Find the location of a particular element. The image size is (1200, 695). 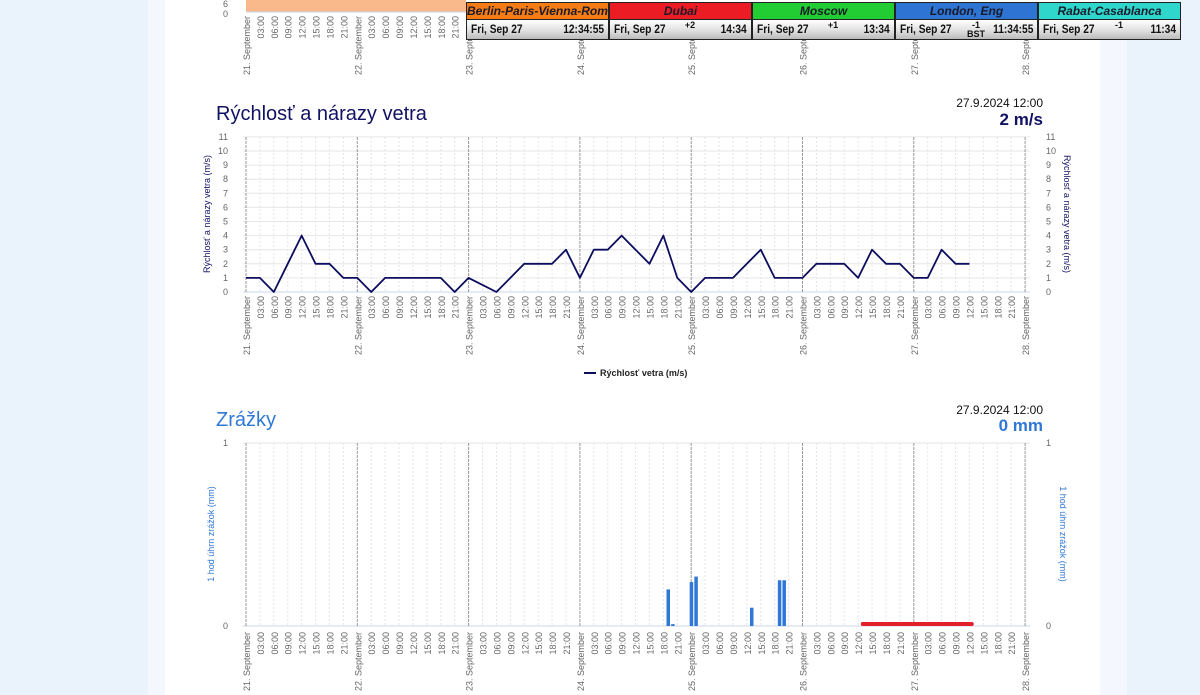

y-tick-label-right: 6 is located at coordinates (1048, 207).